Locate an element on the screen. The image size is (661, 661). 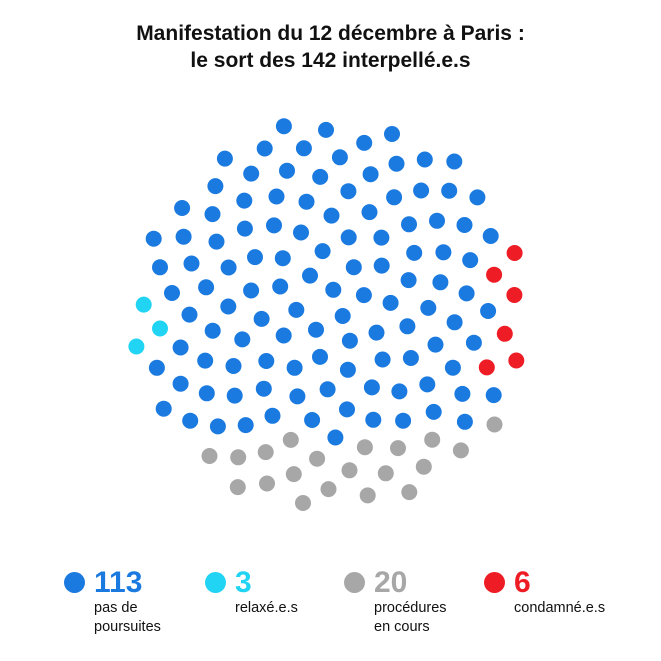
legend-dot-pas-de-poursuites is located at coordinates (74, 582).